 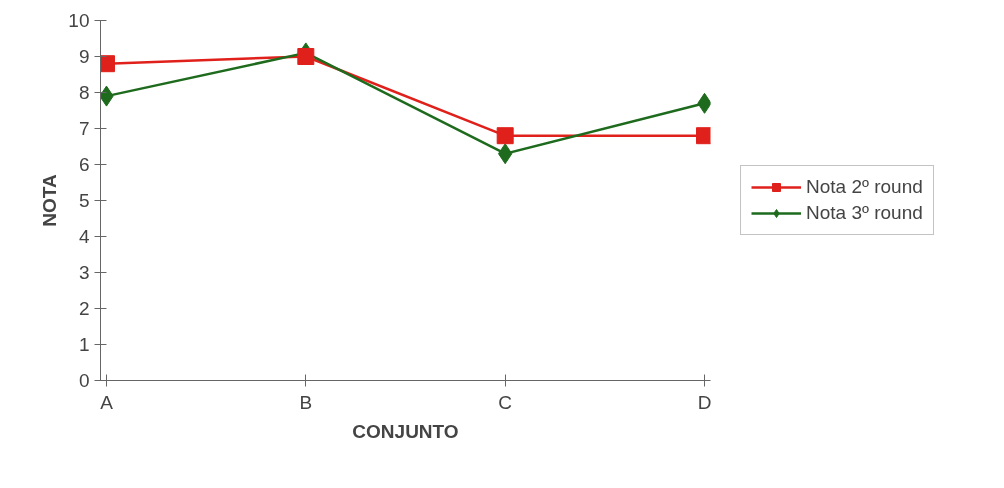 What do you see at coordinates (306, 402) in the screenshot?
I see `x-tick-label: B` at bounding box center [306, 402].